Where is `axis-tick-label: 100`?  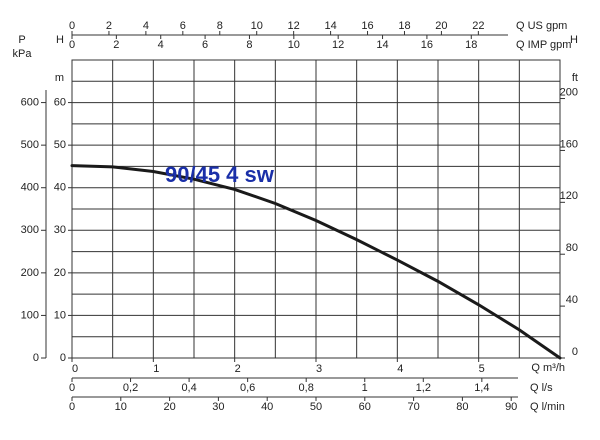
axis-tick-label: 100 is located at coordinates (30, 315).